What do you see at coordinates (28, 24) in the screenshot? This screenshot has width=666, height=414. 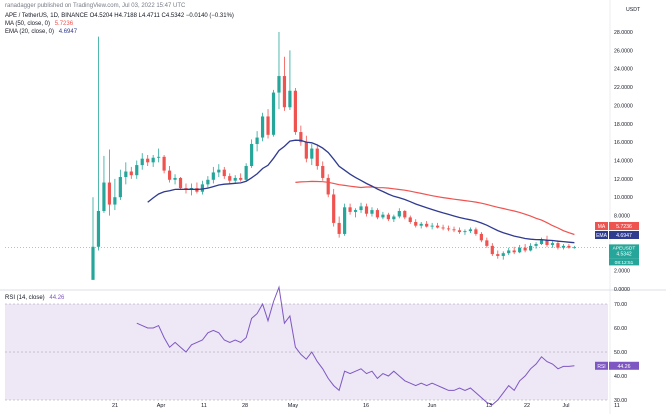 I see `ma-legend-label: MA (50, close, 0)` at bounding box center [28, 24].